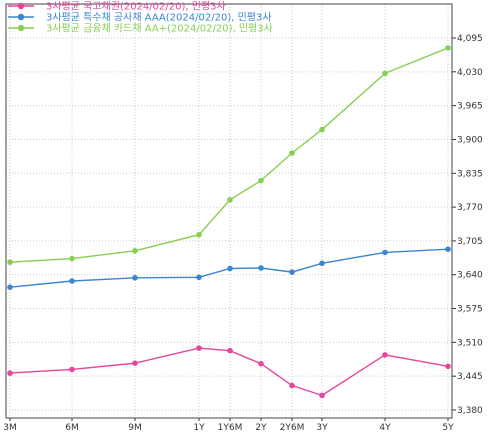  Describe the element at coordinates (470, 276) in the screenshot. I see `y-tick-label: 3,640` at that location.